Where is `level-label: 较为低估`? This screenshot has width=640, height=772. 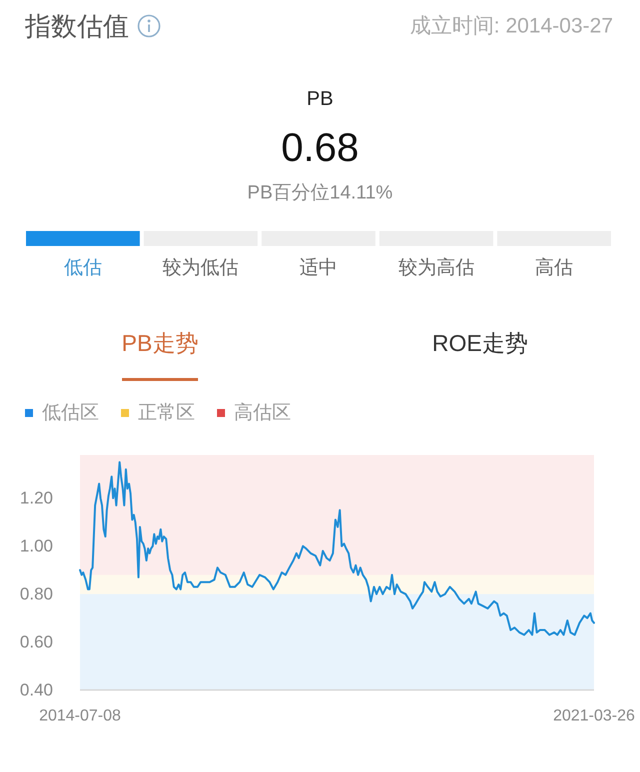 level-label: 较为低估 is located at coordinates (200, 268).